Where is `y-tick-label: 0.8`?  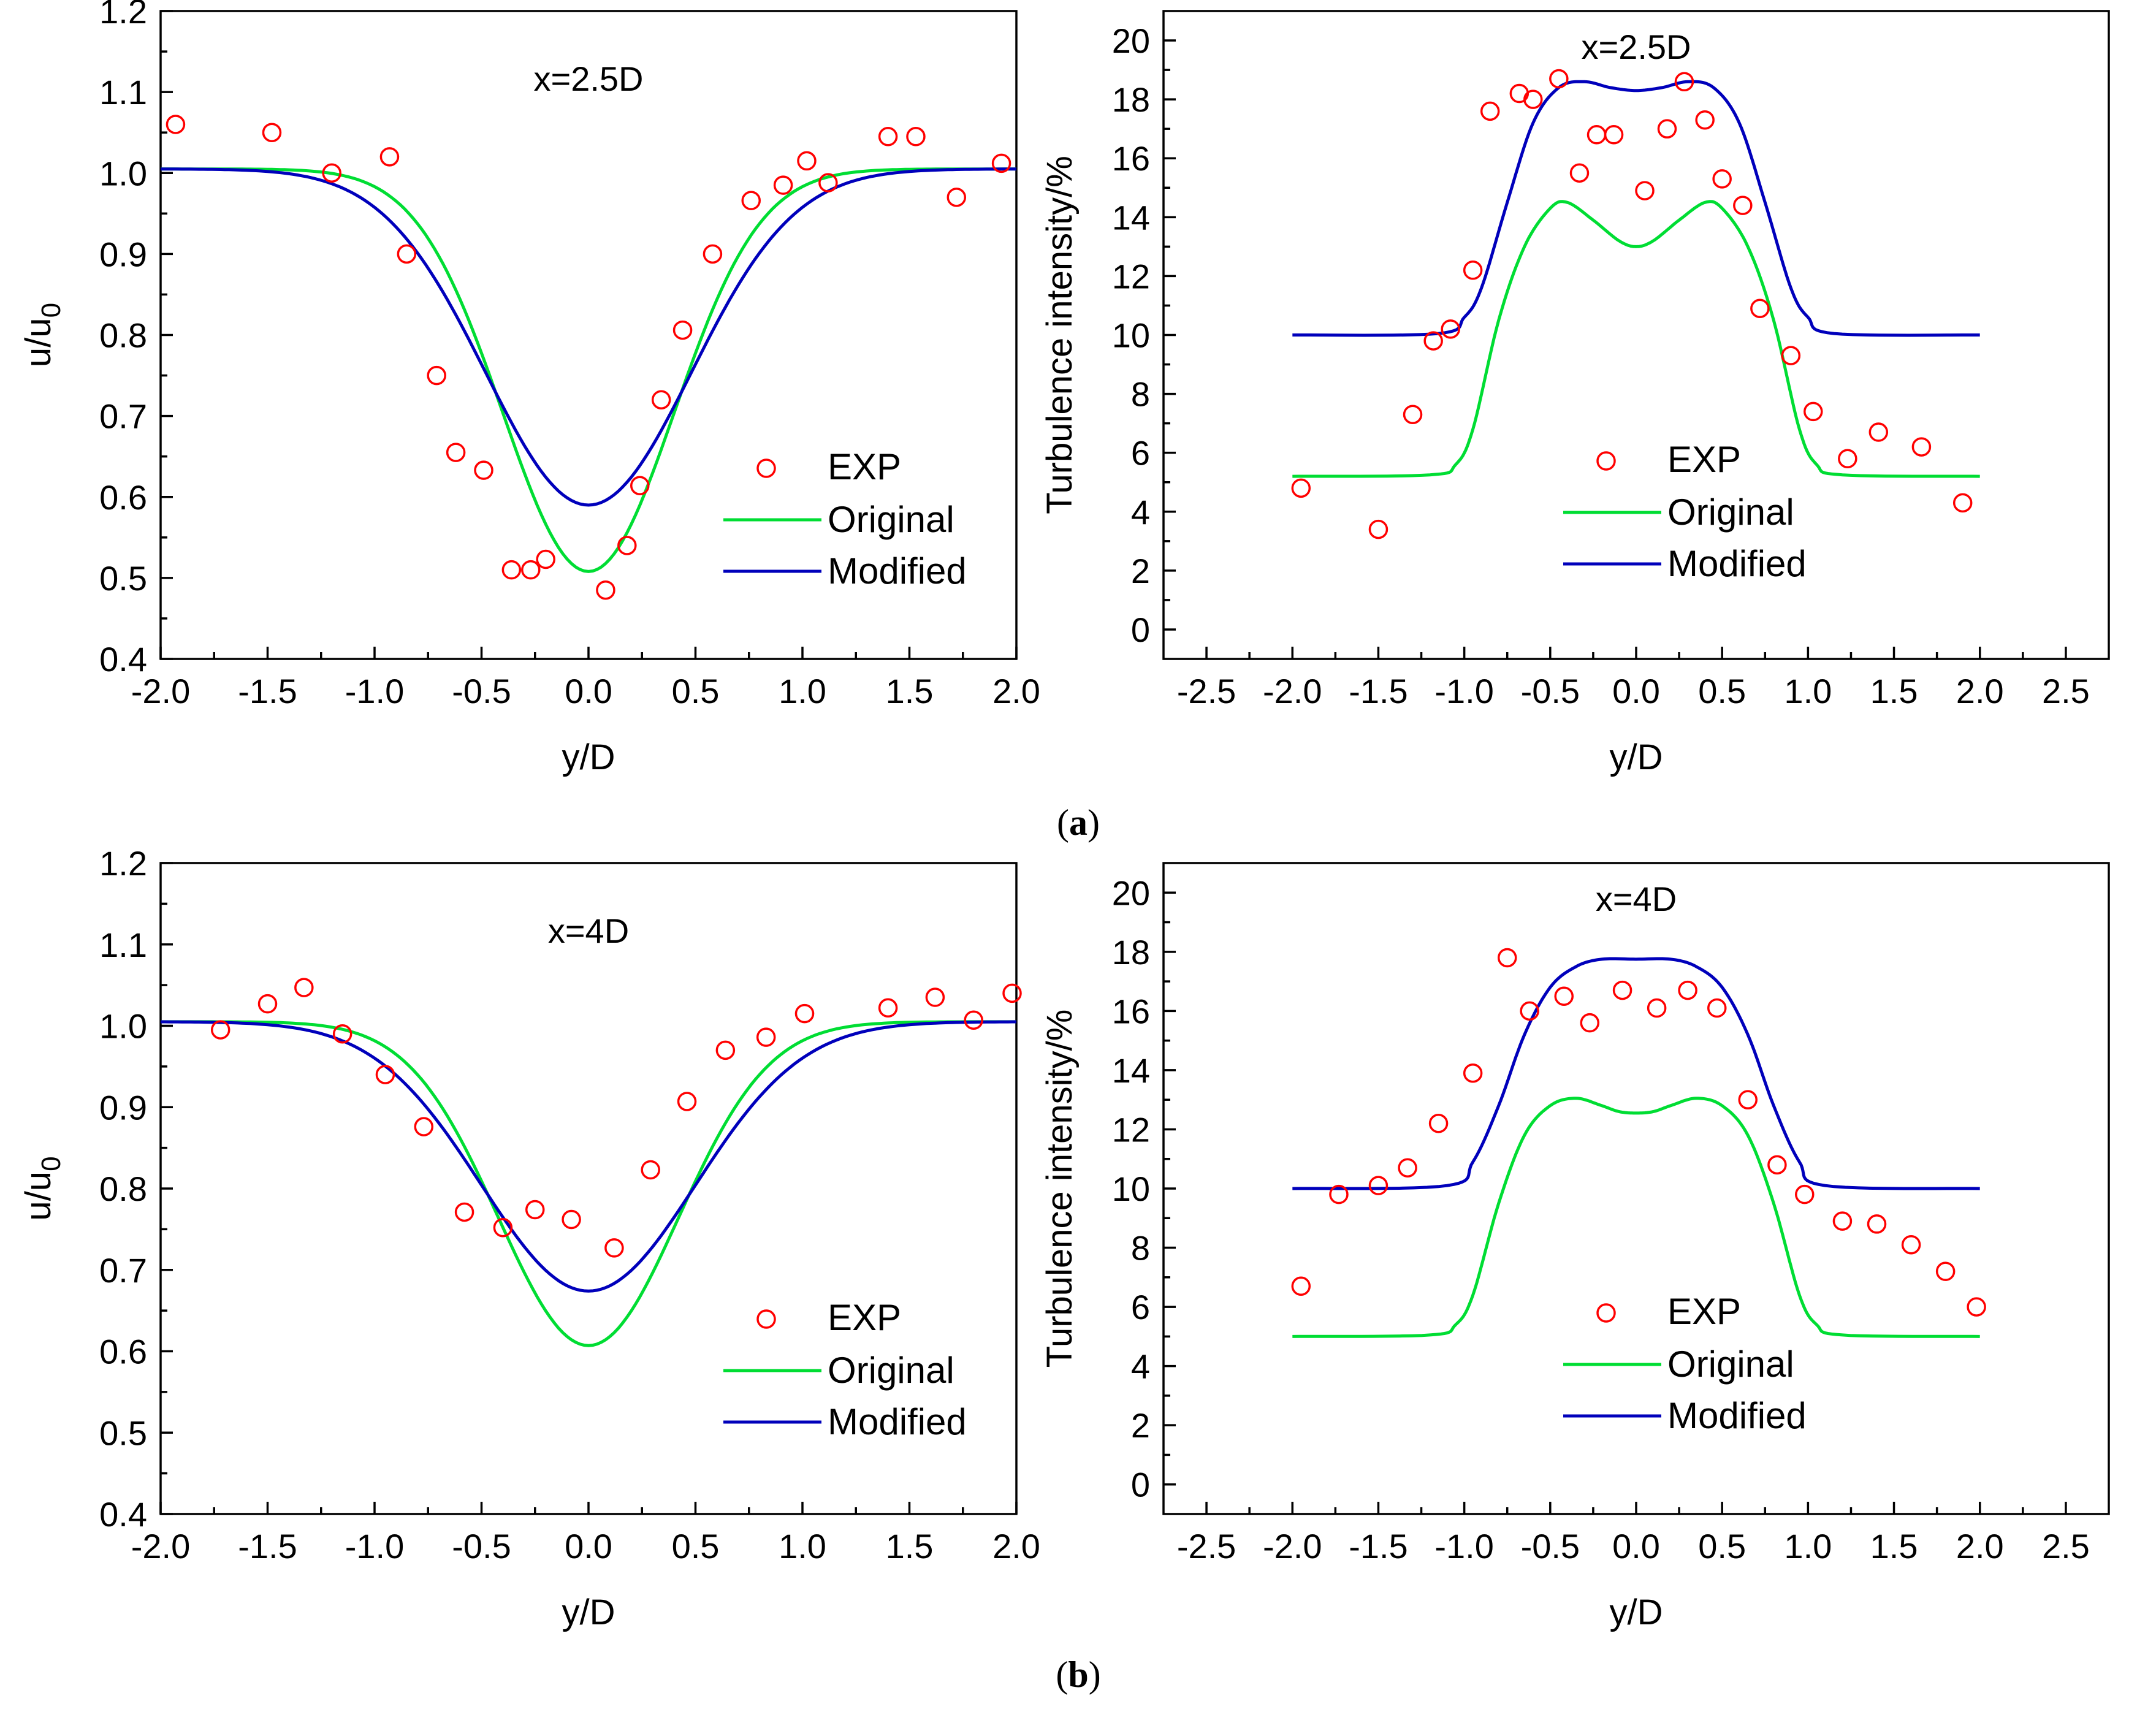 y-tick-label: 0.8 is located at coordinates (123, 1189).